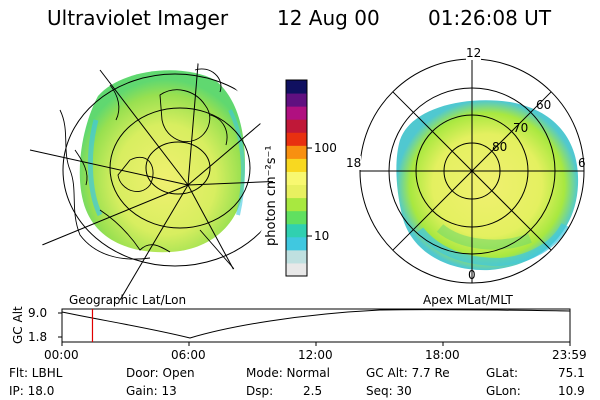 This screenshot has width=600, height=400. I want to click on glat-label: GLat:, so click(502, 373).